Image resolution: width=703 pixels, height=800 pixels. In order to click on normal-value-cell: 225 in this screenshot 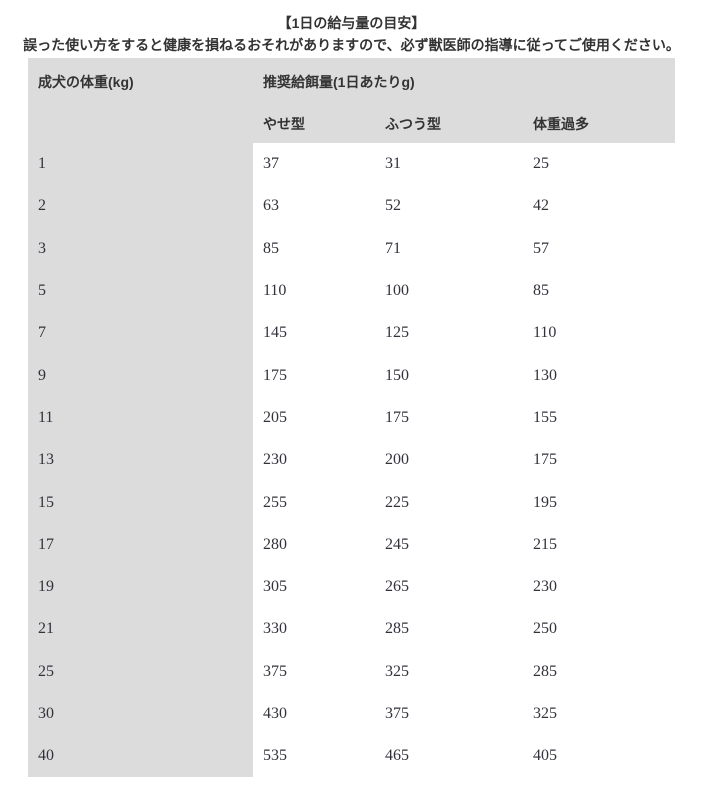, I will do `click(449, 502)`.